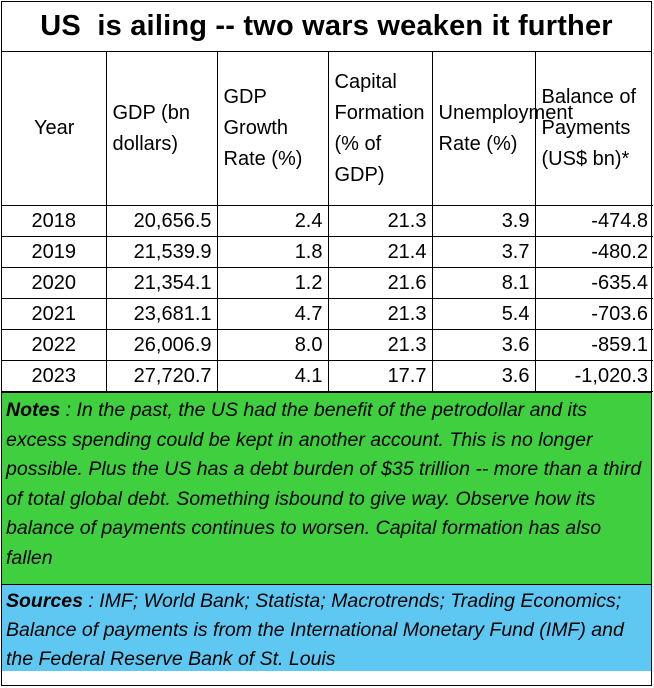 This screenshot has height=688, width=654. I want to click on header-capital-formation: Capital Formation (% of GDP), so click(380, 129).